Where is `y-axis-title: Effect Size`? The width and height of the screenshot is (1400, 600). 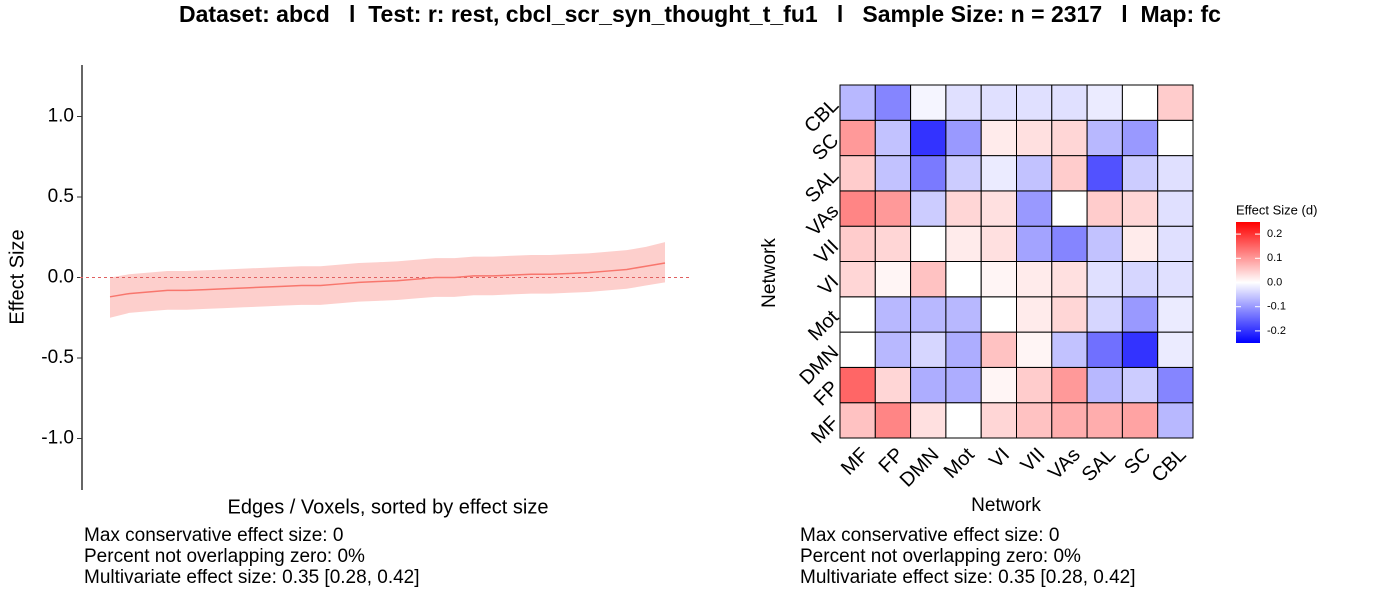 y-axis-title: Effect Size is located at coordinates (17, 276).